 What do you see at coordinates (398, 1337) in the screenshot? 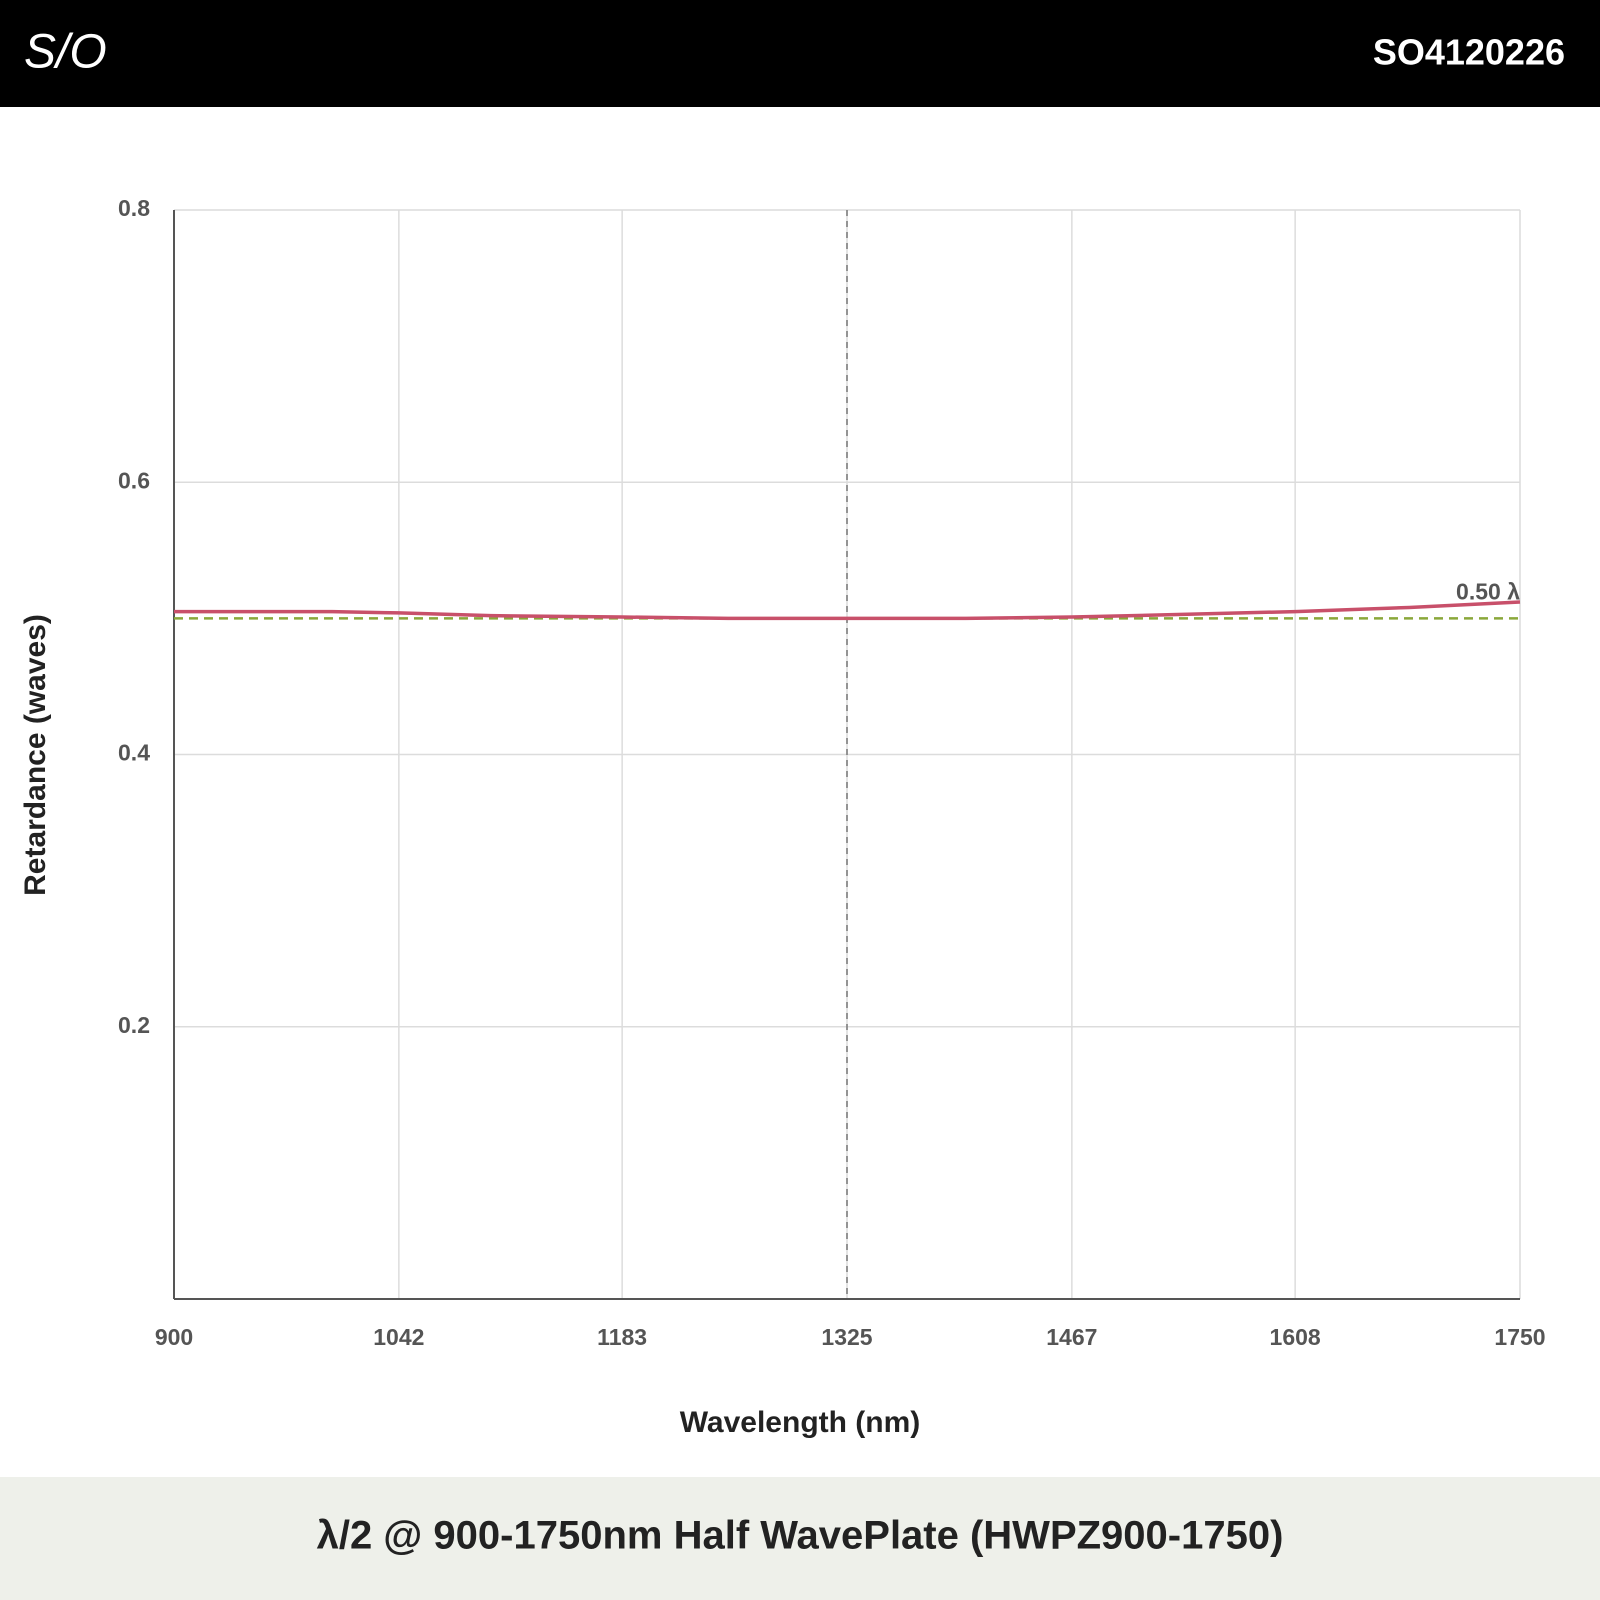
I see `x-tick-label: 1042` at bounding box center [398, 1337].